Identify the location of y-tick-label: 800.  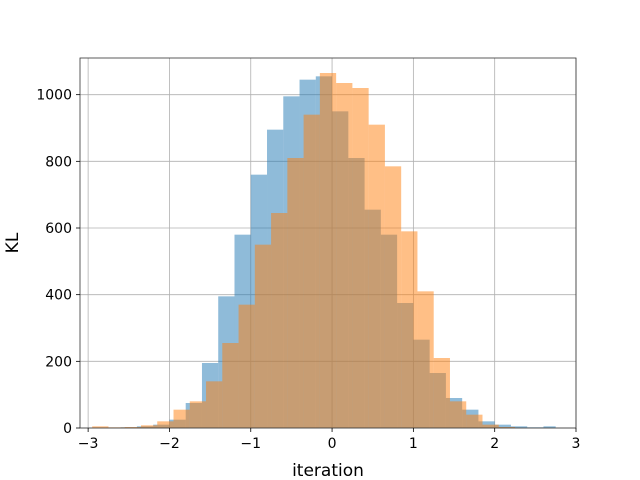
(58, 162).